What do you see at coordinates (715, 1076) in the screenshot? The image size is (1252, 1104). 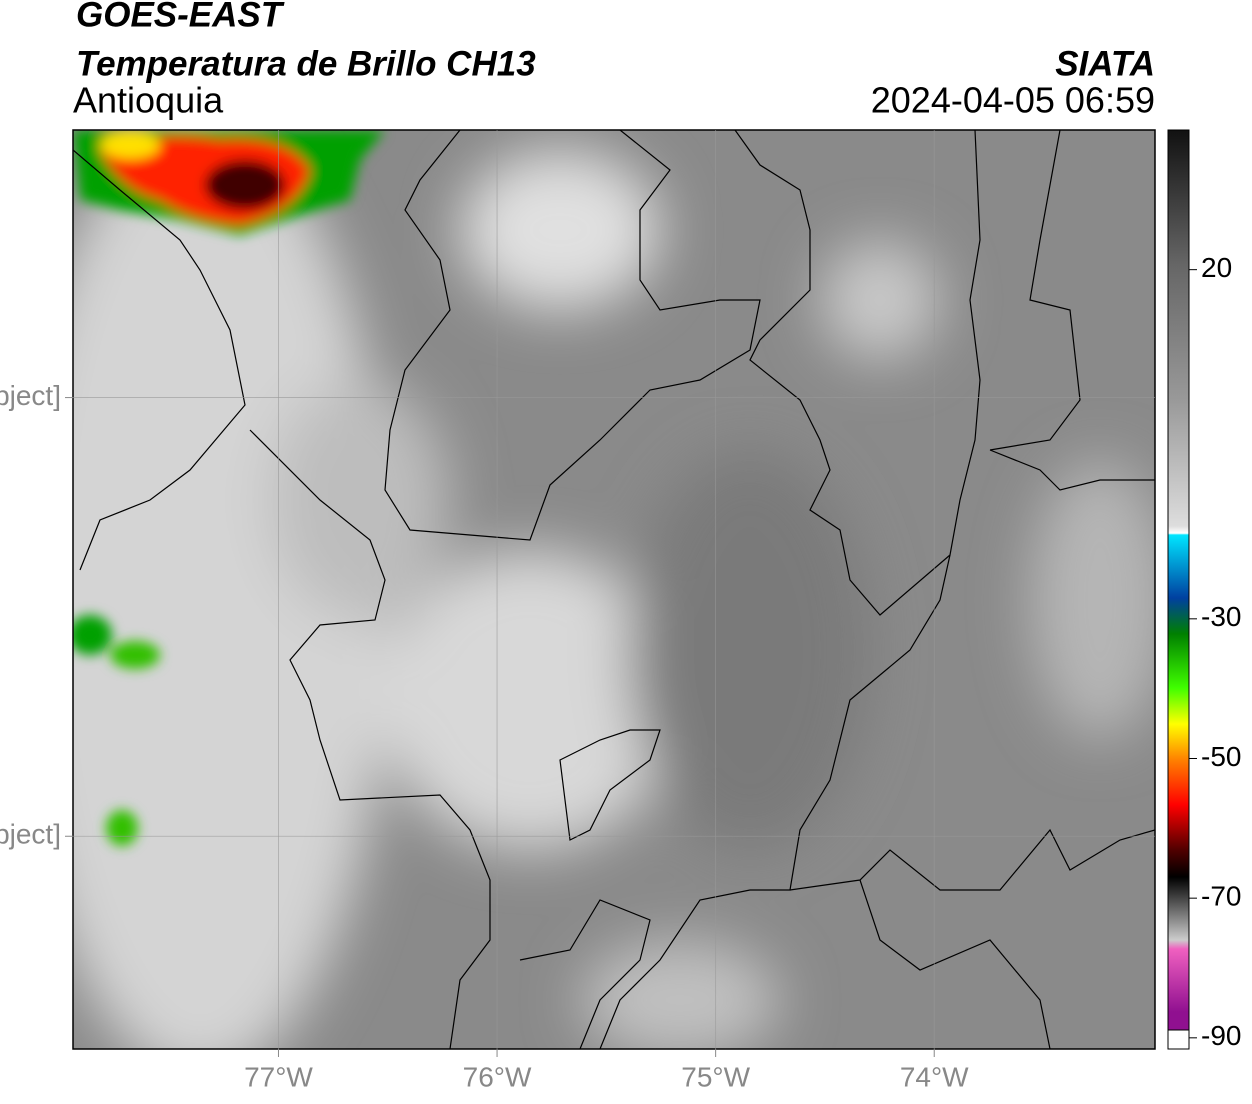 I see `lon-tick-label: 75°W` at bounding box center [715, 1076].